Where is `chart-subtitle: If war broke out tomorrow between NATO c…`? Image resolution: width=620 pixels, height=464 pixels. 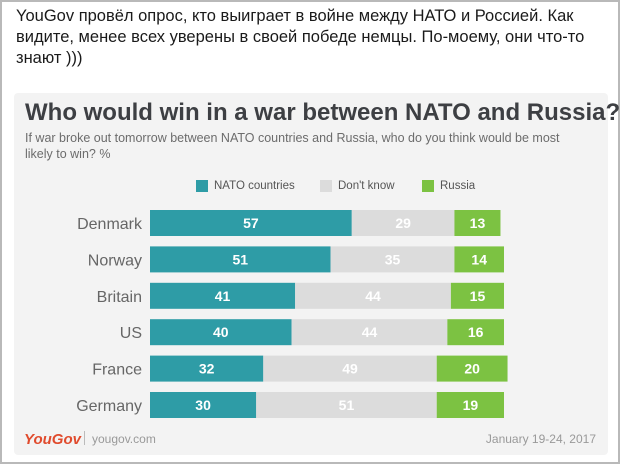
chart-subtitle: If war broke out tomorrow between NATO c… is located at coordinates (292, 146).